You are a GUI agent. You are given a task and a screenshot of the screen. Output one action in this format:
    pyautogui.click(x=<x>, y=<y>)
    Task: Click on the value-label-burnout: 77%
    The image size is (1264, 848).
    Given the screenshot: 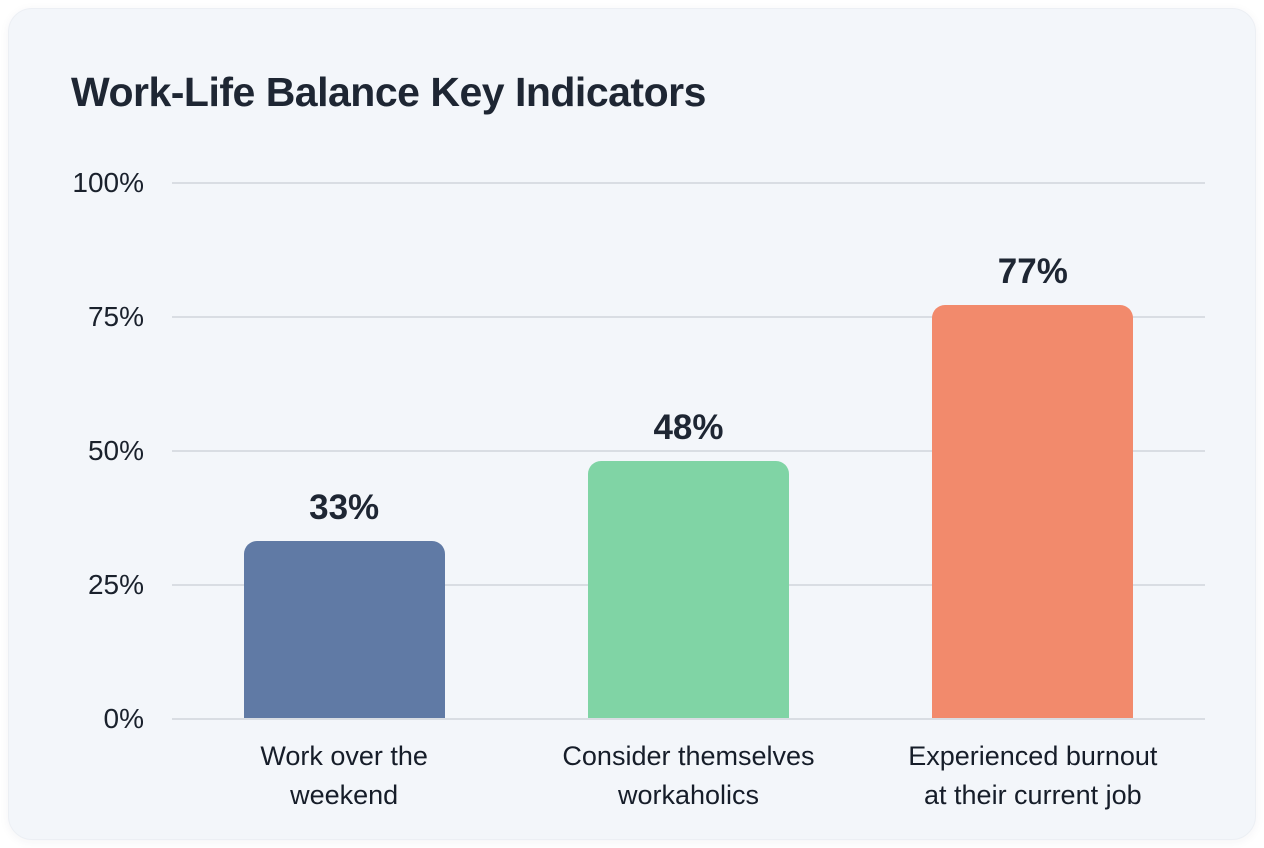 What is the action you would take?
    pyautogui.click(x=1032, y=272)
    